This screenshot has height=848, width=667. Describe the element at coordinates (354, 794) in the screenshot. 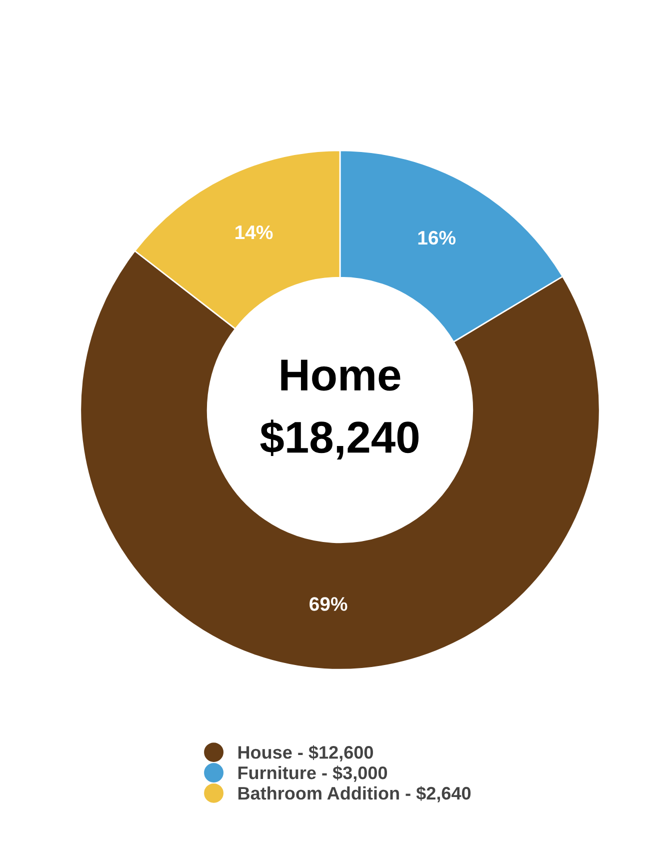

I see `legend-label: Bathroom Addition - $2,640` at that location.